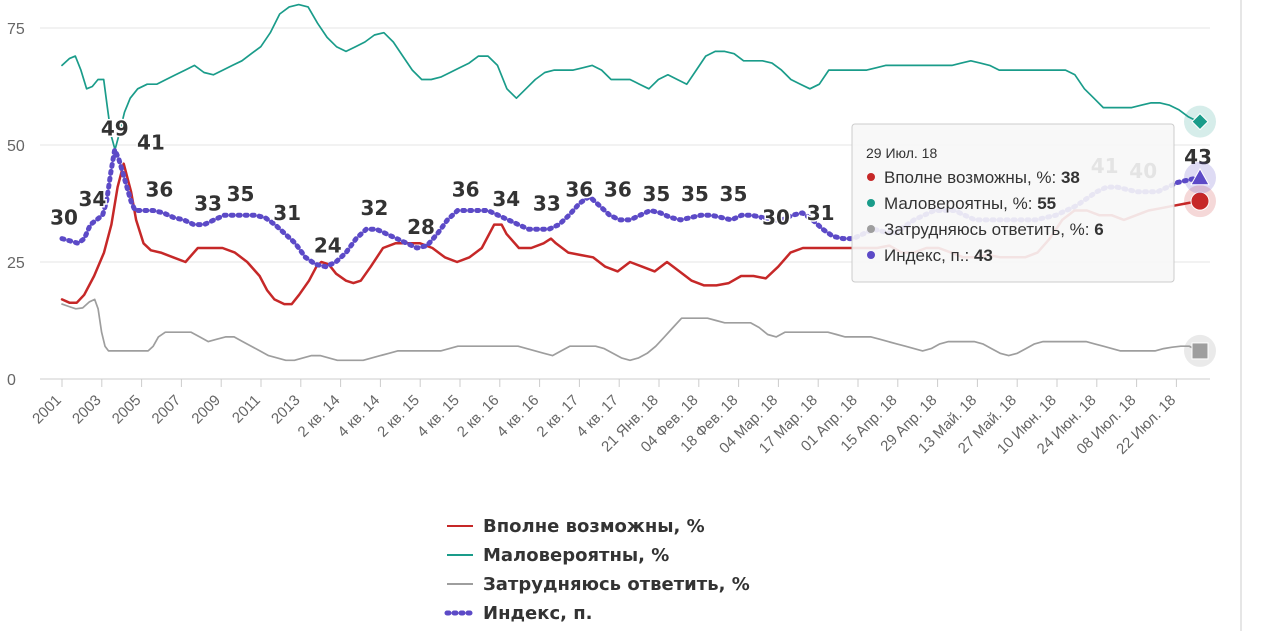  Describe the element at coordinates (1098, 229) in the screenshot. I see `tooltip-row-value: 6` at that location.